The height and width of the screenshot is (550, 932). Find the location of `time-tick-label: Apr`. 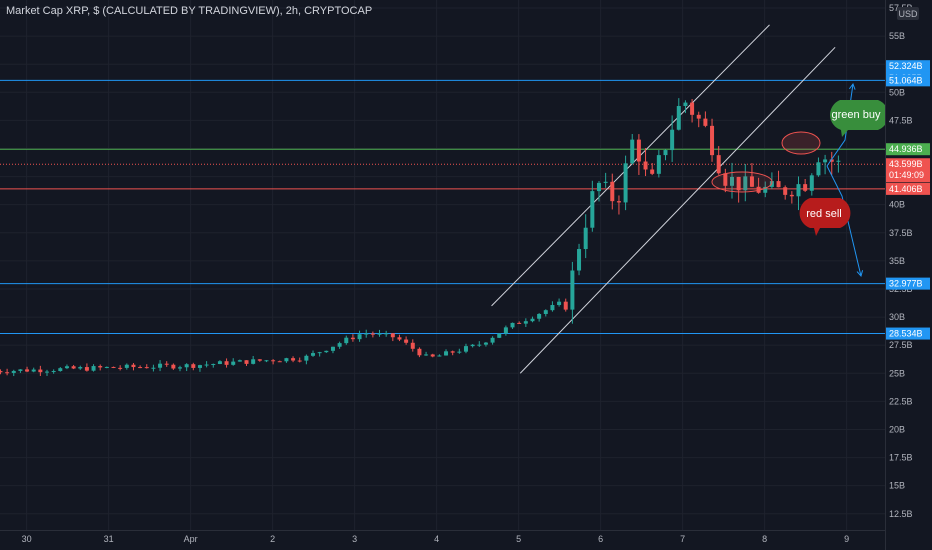

time-tick-label: Apr is located at coordinates (191, 539).